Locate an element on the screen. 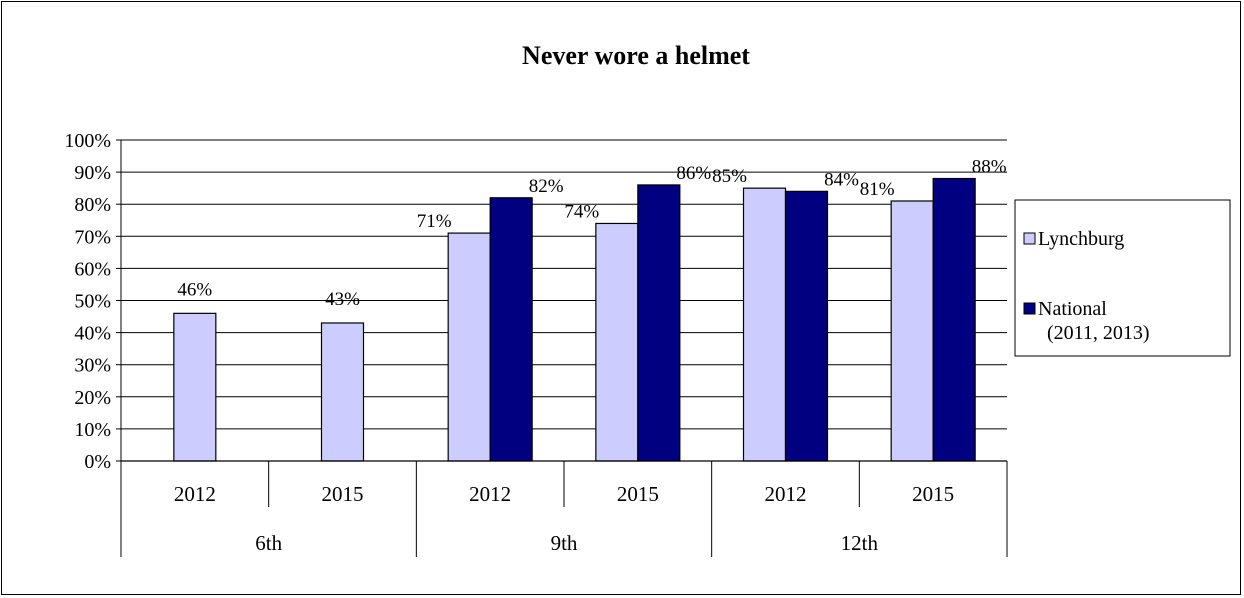 Image resolution: width=1244 pixels, height=598 pixels. y-tick-label: 100% is located at coordinates (87, 141).